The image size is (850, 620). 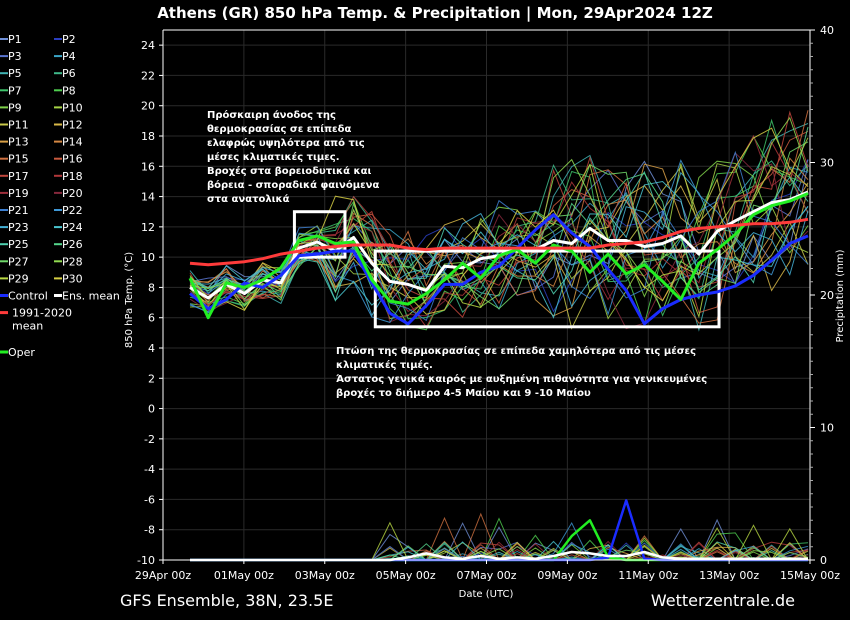 What do you see at coordinates (151, 318) in the screenshot?
I see `y-tick-label: 6` at bounding box center [151, 318].